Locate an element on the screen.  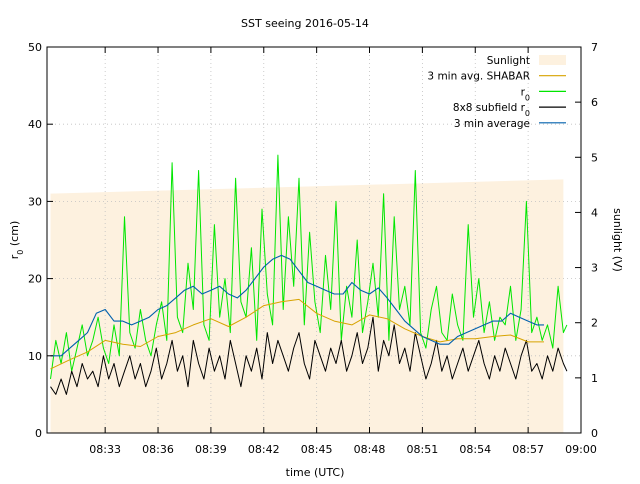
legend-label-text: 3 min avg. SHABAR is located at coordinates (478, 77).